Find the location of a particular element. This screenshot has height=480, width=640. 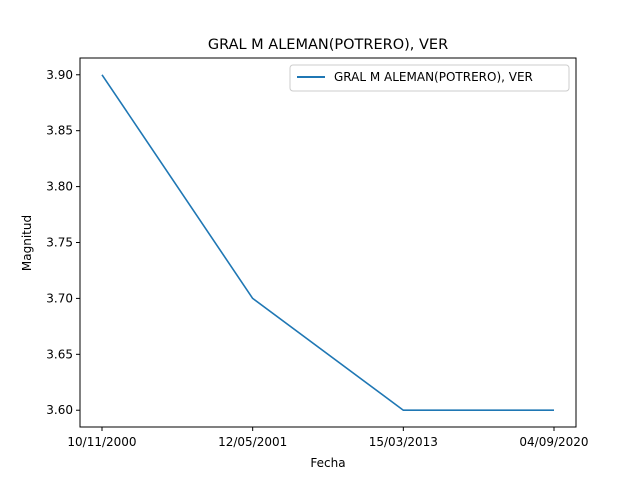

x-axis: 10/11/2000 12/05/2001 15/03/2013 04/09/2020 is located at coordinates (328, 438).